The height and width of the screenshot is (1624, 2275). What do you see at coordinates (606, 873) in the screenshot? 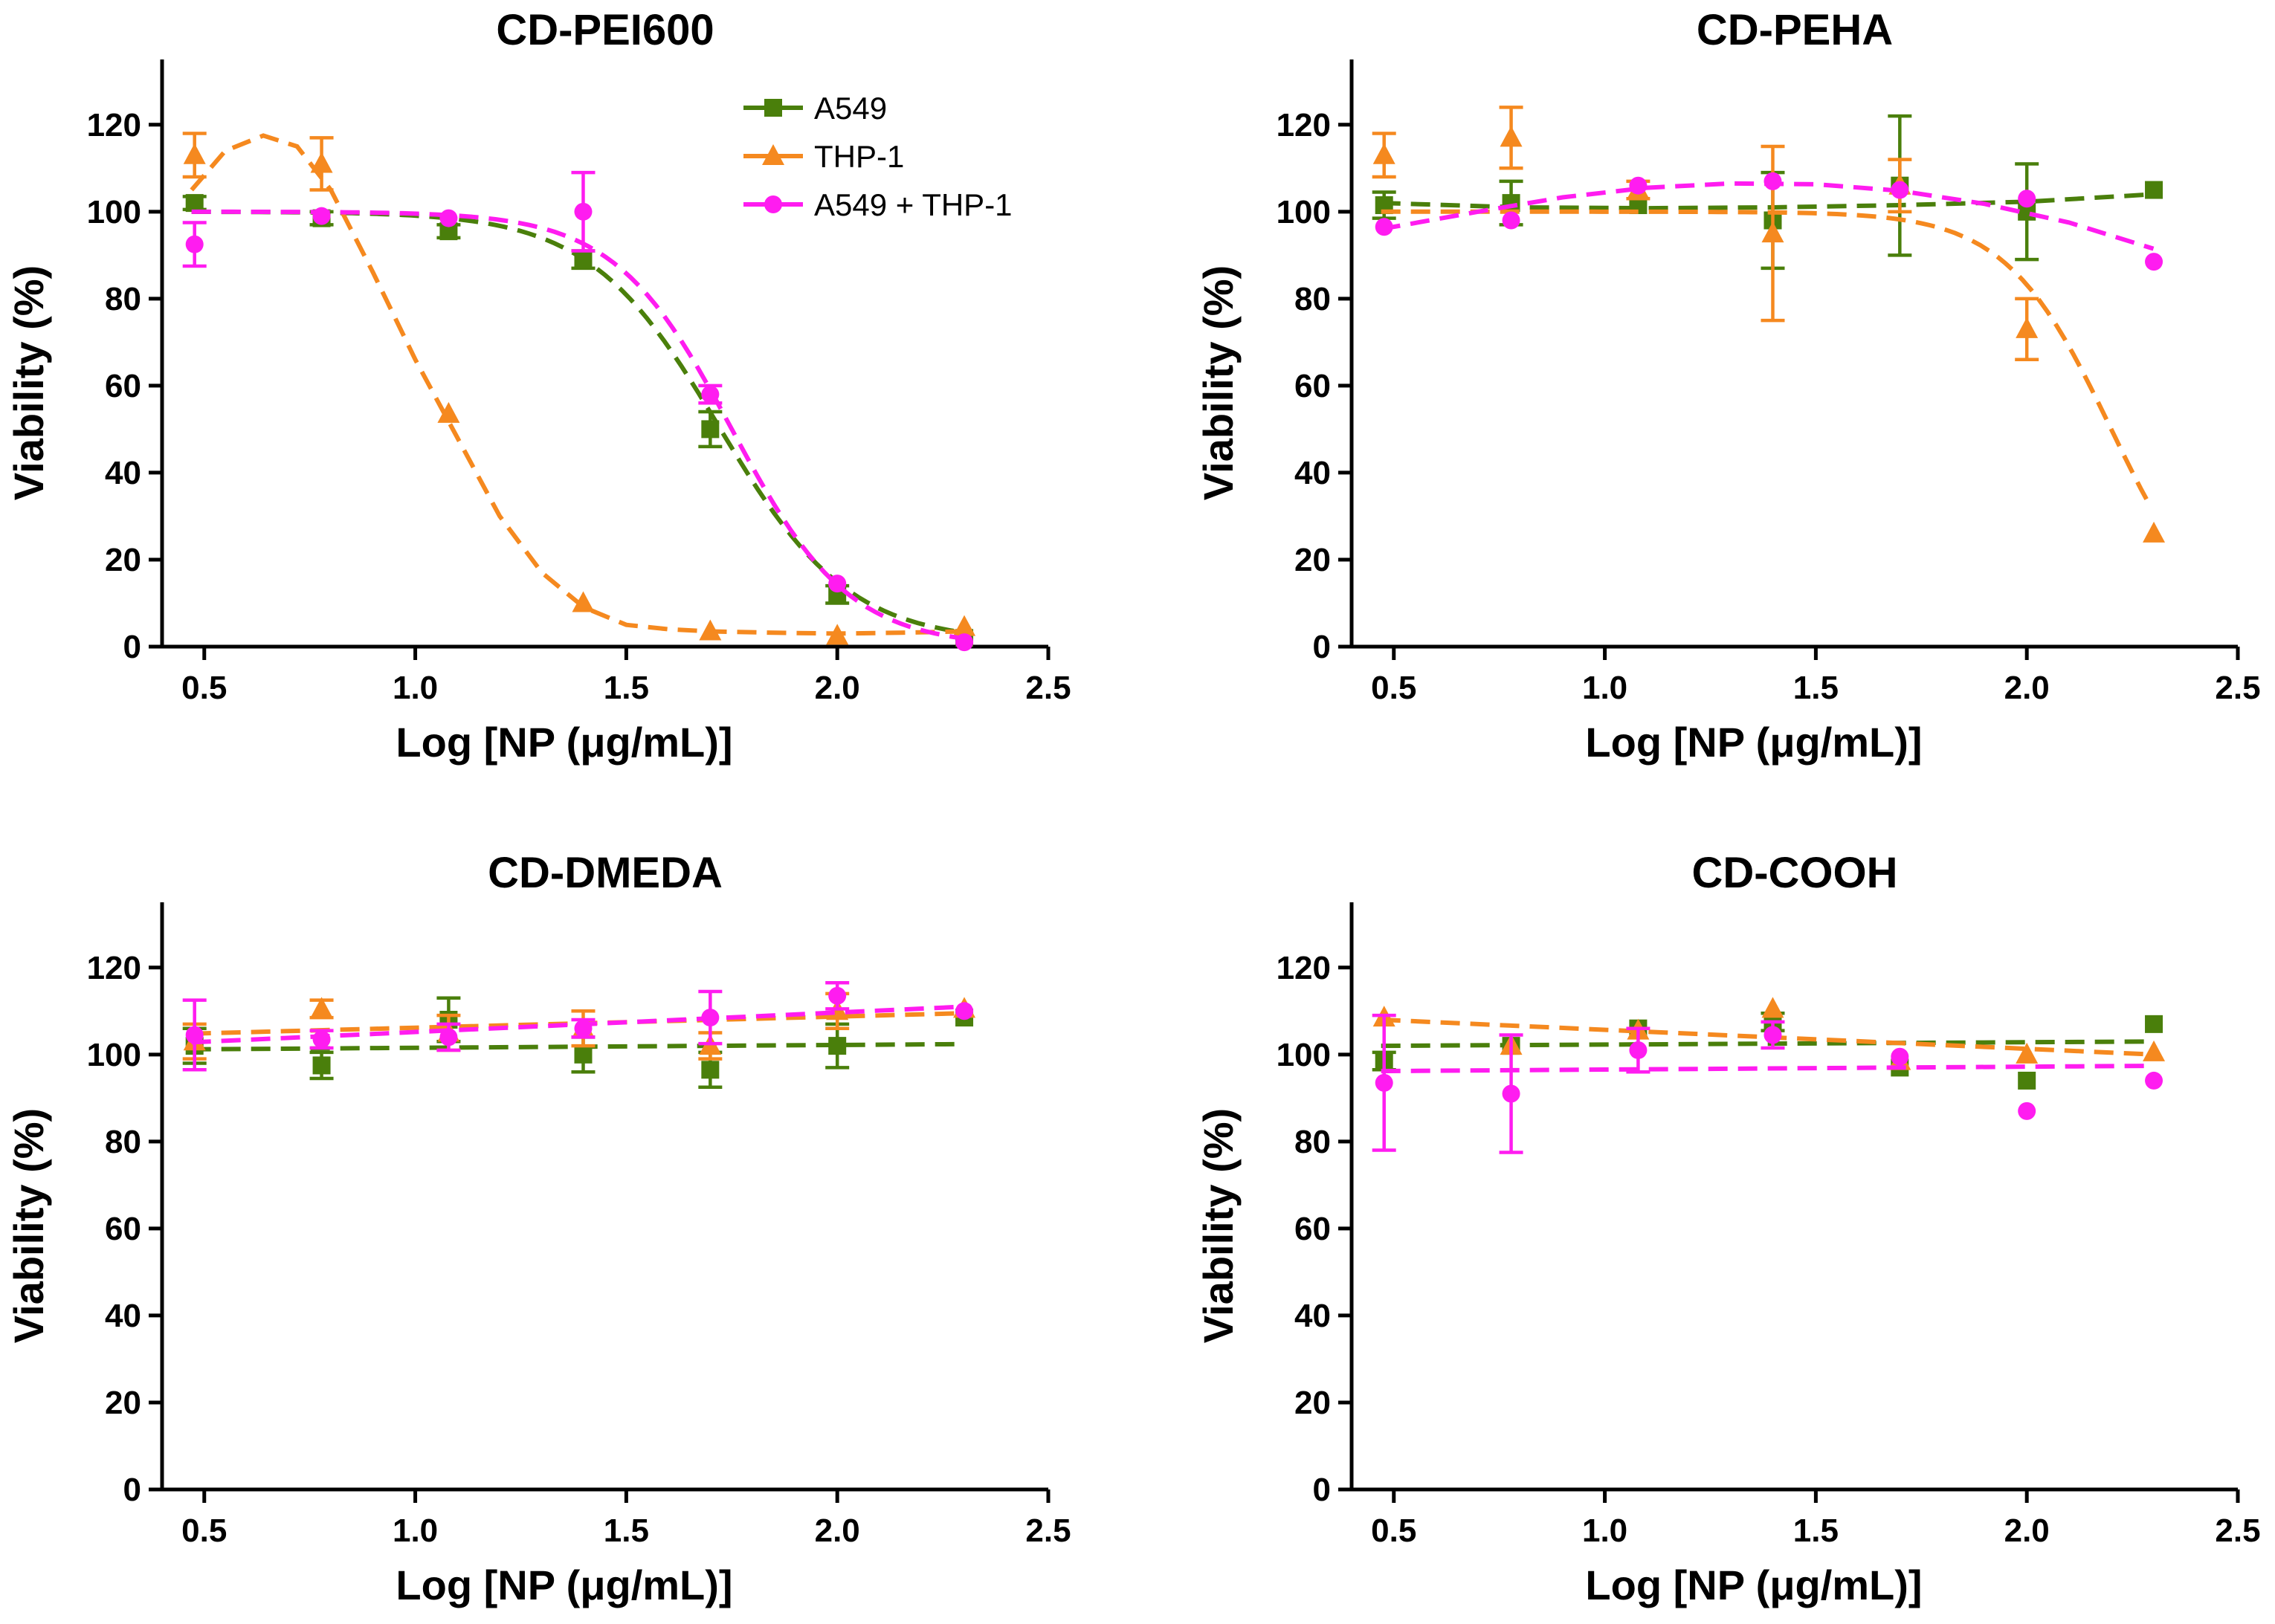
I see `chart-title: CD-DMEDA` at bounding box center [606, 873].